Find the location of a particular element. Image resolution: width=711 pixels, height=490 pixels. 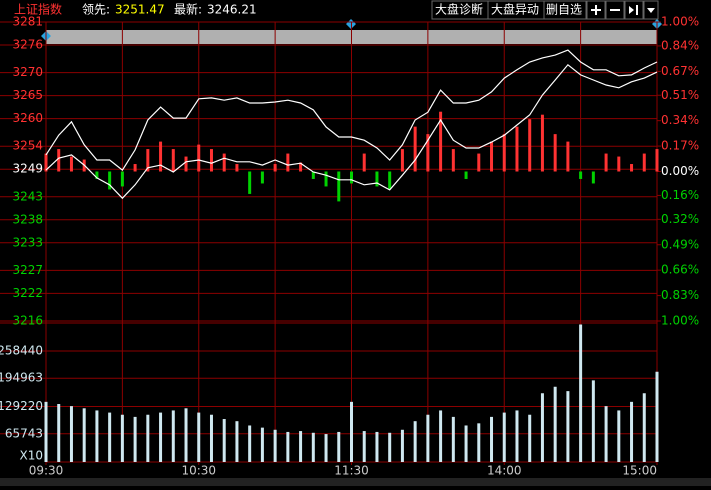

last-value: 3246.21 is located at coordinates (232, 10).